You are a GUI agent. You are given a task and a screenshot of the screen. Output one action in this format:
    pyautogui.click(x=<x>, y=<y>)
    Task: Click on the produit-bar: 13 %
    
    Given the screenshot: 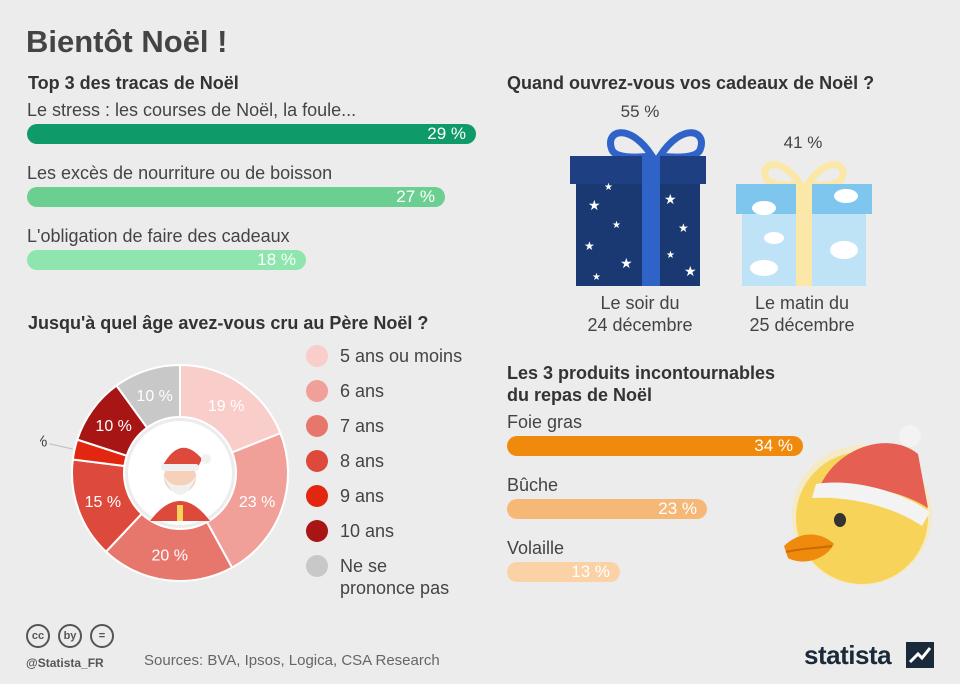 What is the action you would take?
    pyautogui.click(x=563, y=572)
    